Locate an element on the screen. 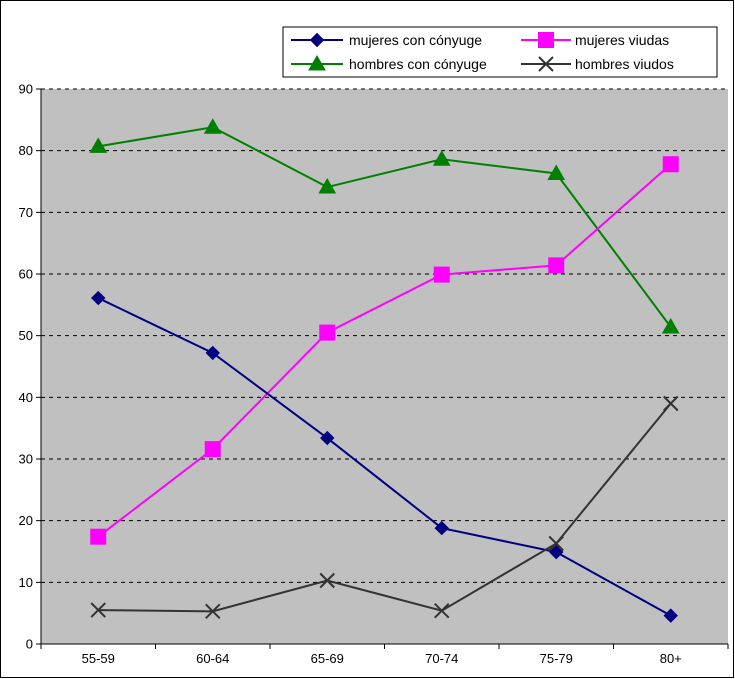 Image resolution: width=735 pixels, height=679 pixels. y-tick-label: 30 is located at coordinates (26, 459).